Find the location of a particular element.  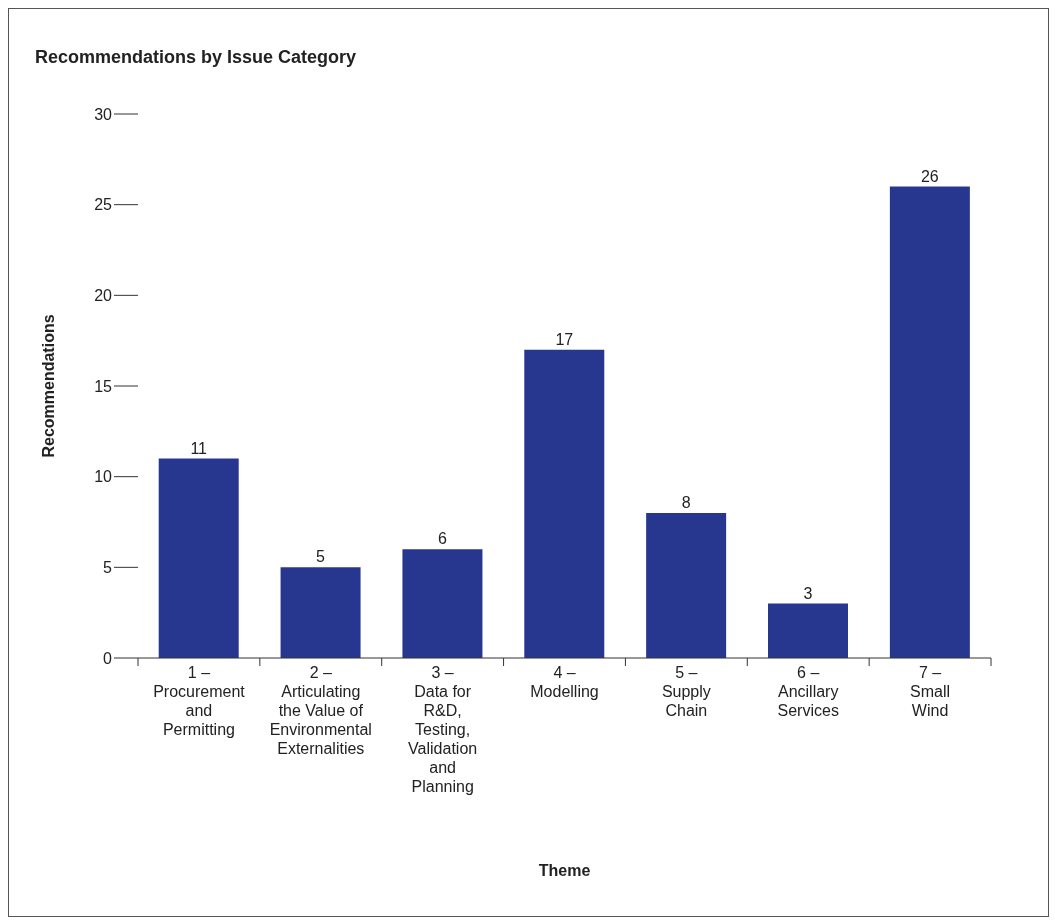

x-tick-label: 4 – Modelling is located at coordinates (564, 682).